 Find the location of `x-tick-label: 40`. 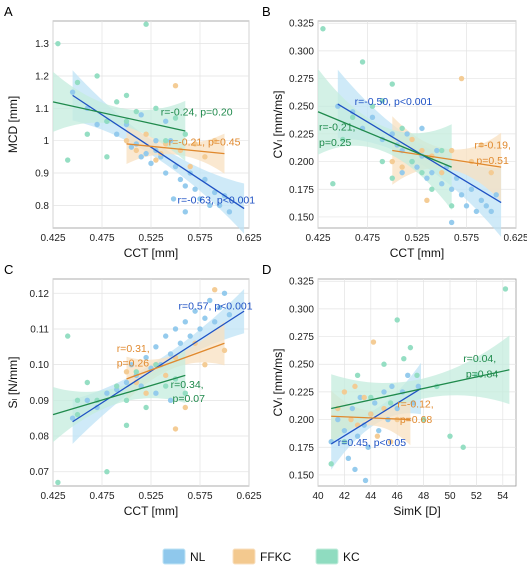

x-tick-label: 40 is located at coordinates (318, 496).